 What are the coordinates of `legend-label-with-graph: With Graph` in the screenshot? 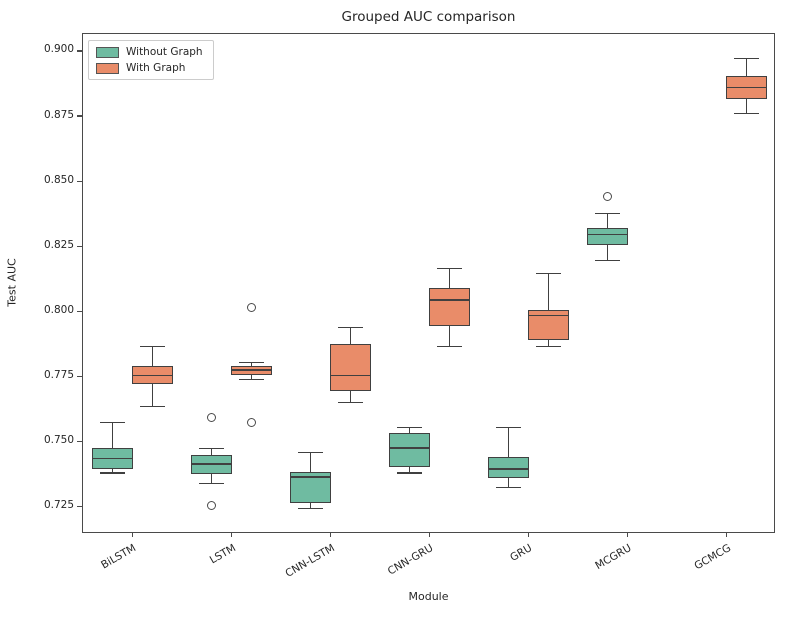 It's located at (156, 68).